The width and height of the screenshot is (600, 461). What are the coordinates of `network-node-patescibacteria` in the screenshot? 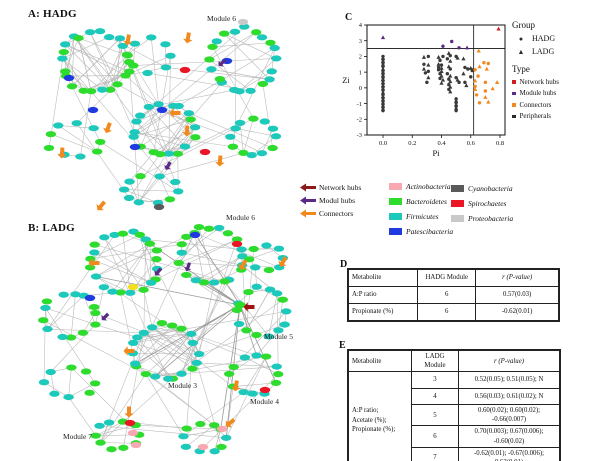 It's located at (90, 298).